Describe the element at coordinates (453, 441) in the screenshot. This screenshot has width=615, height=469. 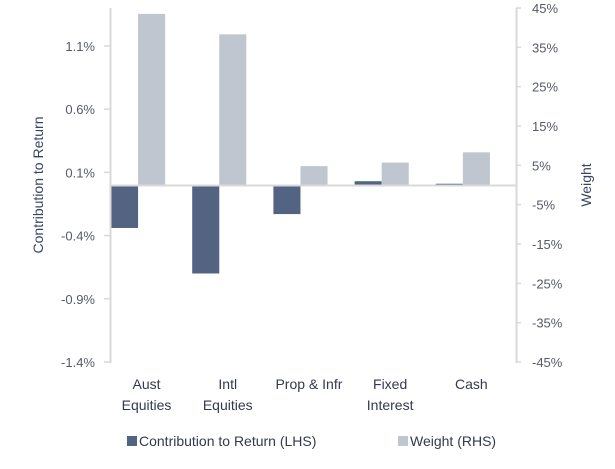
I see `legend-label-weight: Weight (RHS)` at that location.